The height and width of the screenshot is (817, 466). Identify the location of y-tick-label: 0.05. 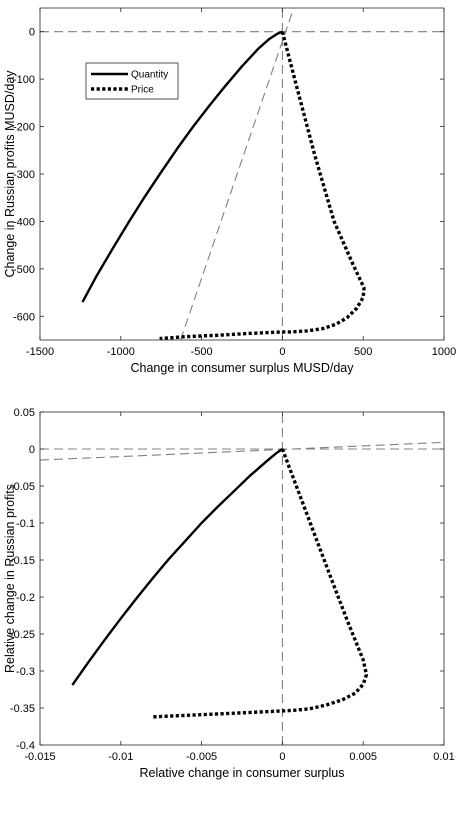
(24, 413).